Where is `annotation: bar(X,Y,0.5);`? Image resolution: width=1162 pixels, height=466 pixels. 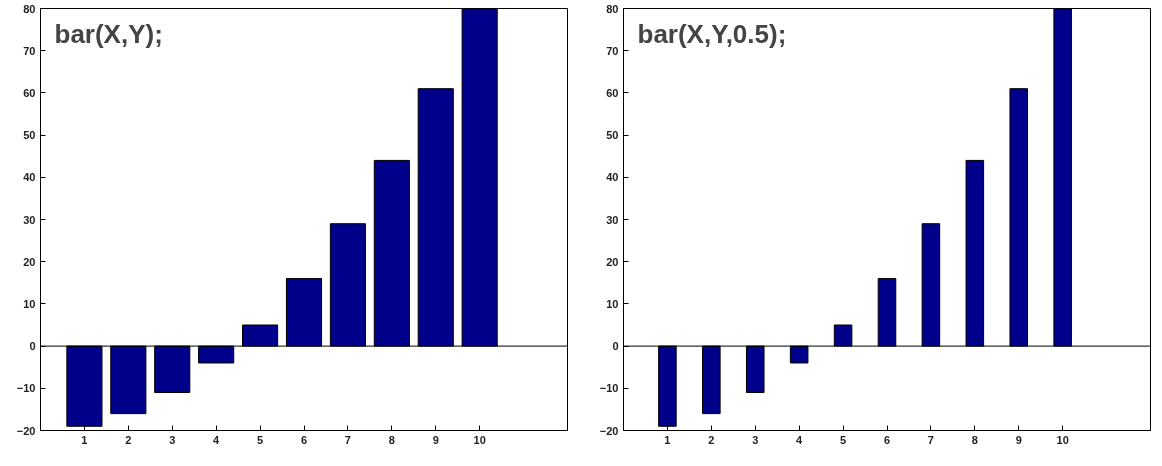
annotation: bar(X,Y,0.5); is located at coordinates (712, 33).